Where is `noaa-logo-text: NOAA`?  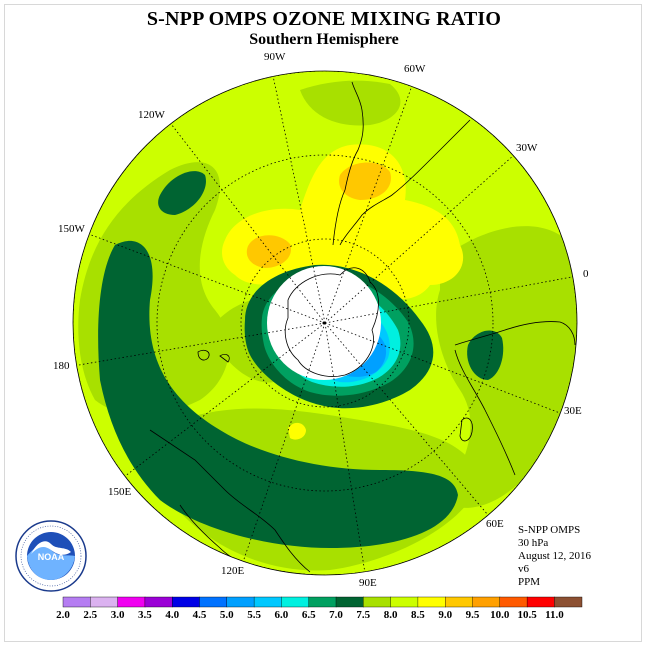
noaa-logo-text: NOAA is located at coordinates (51, 557).